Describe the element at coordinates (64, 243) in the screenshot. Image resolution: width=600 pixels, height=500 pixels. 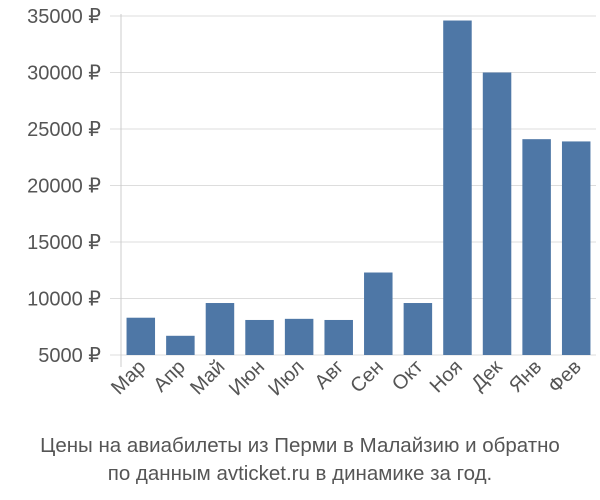
I see `y-tick-label: 15000 ₽` at that location.